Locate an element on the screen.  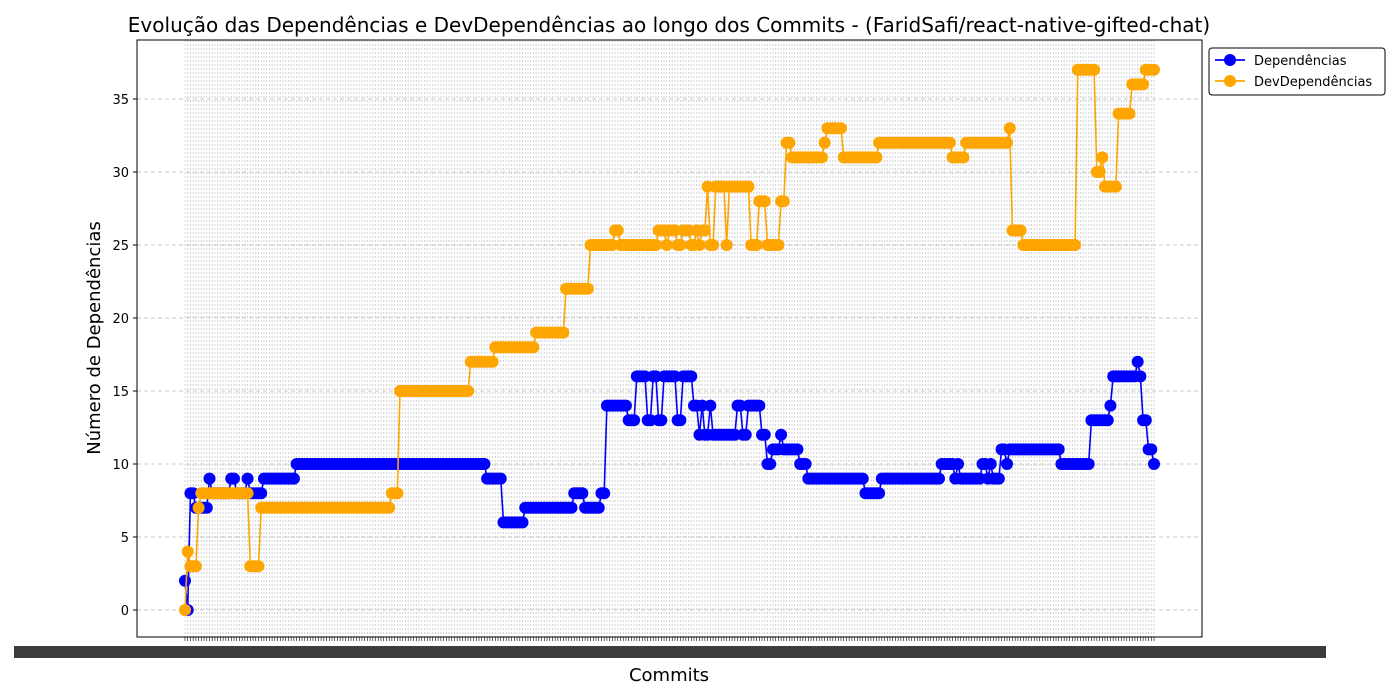
y-axis-ticks: 0 5 10 15 20 25 30 35 is located at coordinates (124, 356).